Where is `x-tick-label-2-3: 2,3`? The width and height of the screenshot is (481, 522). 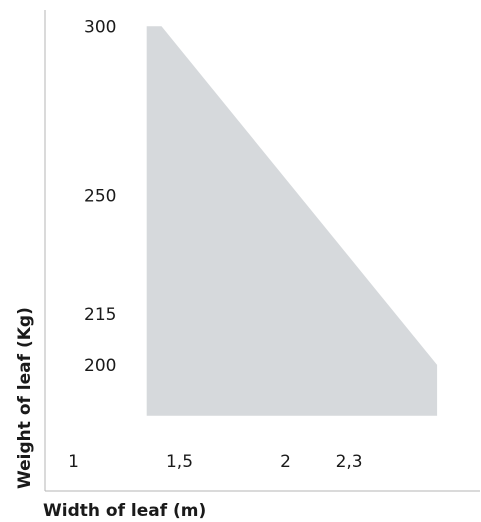 x-tick-label-2-3: 2,3 is located at coordinates (349, 462).